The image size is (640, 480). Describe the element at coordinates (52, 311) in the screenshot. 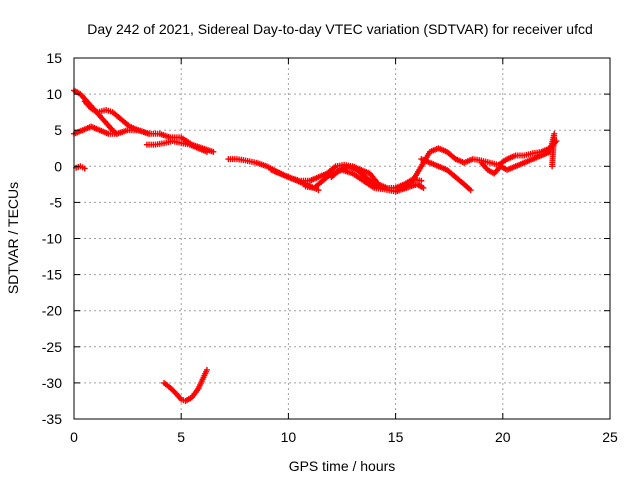

I see `y-tick-label: -20` at that location.